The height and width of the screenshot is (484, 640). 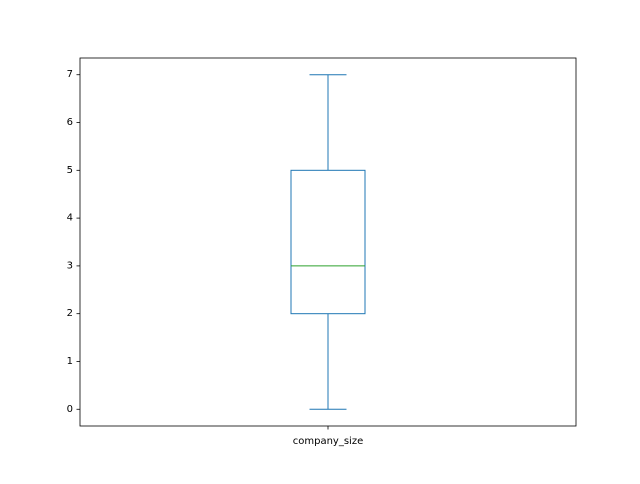 I want to click on y-tick-label: 1, so click(x=70, y=361).